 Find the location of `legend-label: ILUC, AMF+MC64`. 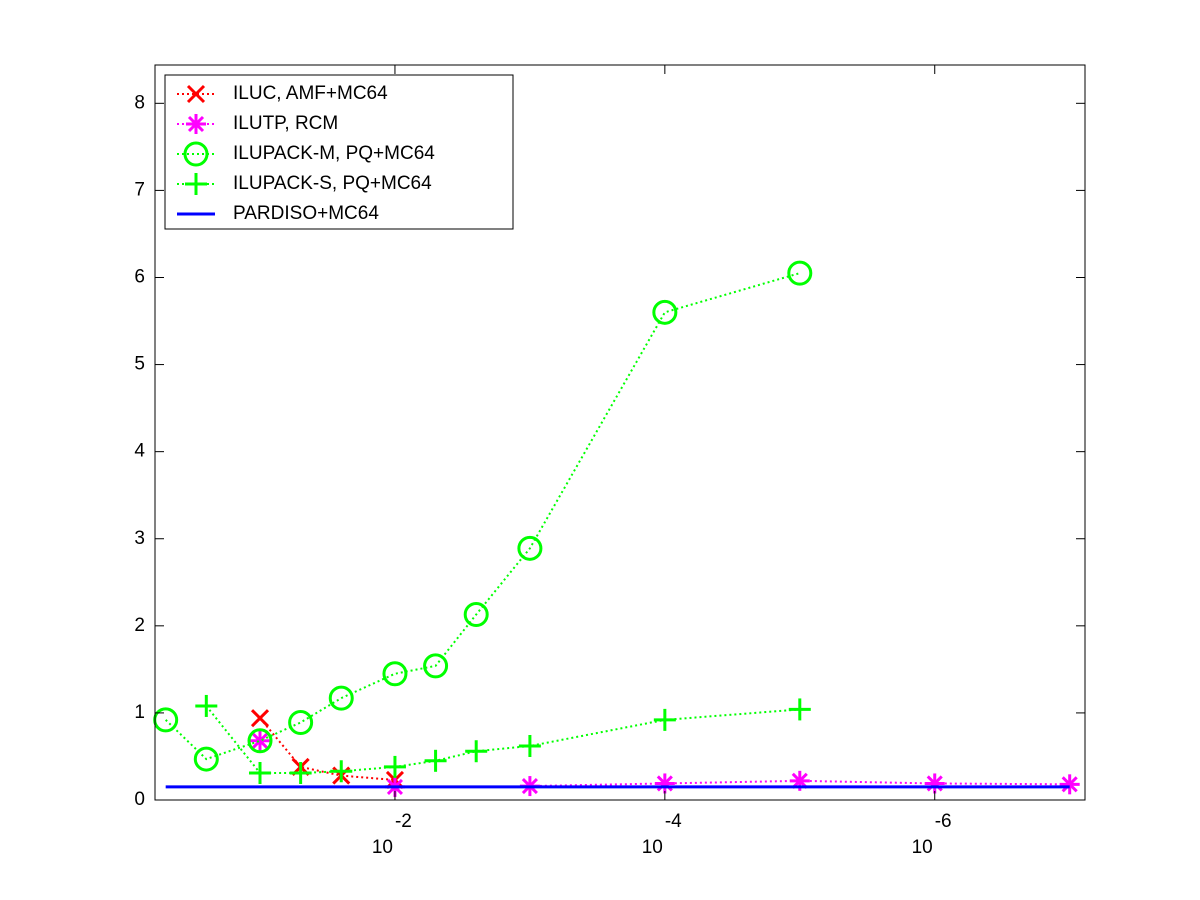

legend-label: ILUC, AMF+MC64 is located at coordinates (310, 93).